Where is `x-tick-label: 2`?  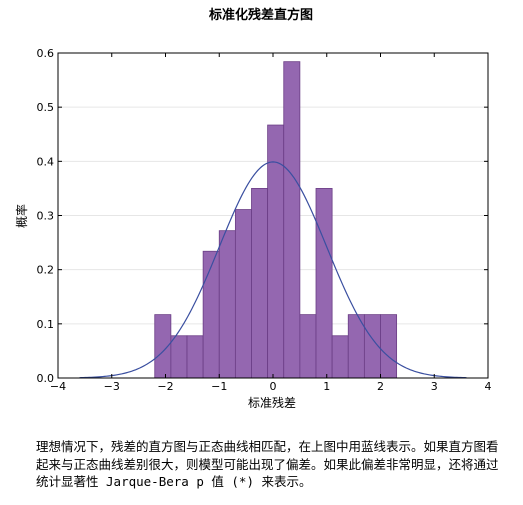
x-tick-label: 2 is located at coordinates (380, 386).